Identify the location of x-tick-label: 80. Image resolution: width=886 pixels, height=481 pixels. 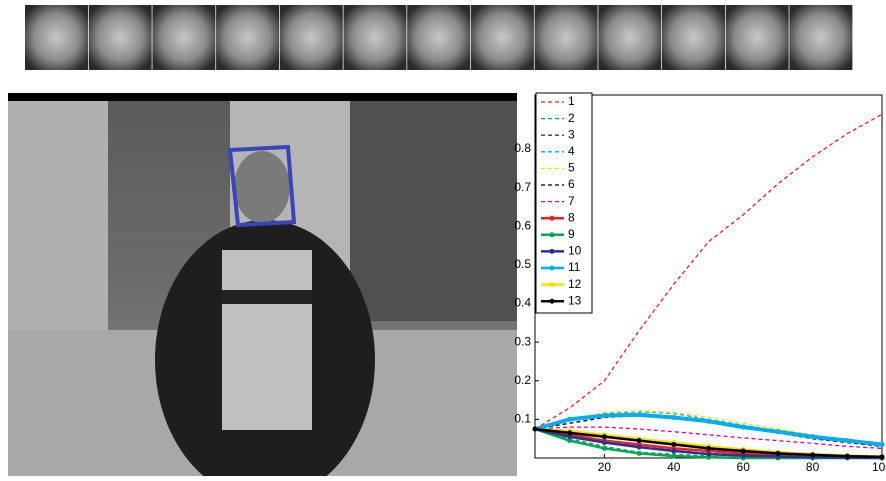
(813, 467).